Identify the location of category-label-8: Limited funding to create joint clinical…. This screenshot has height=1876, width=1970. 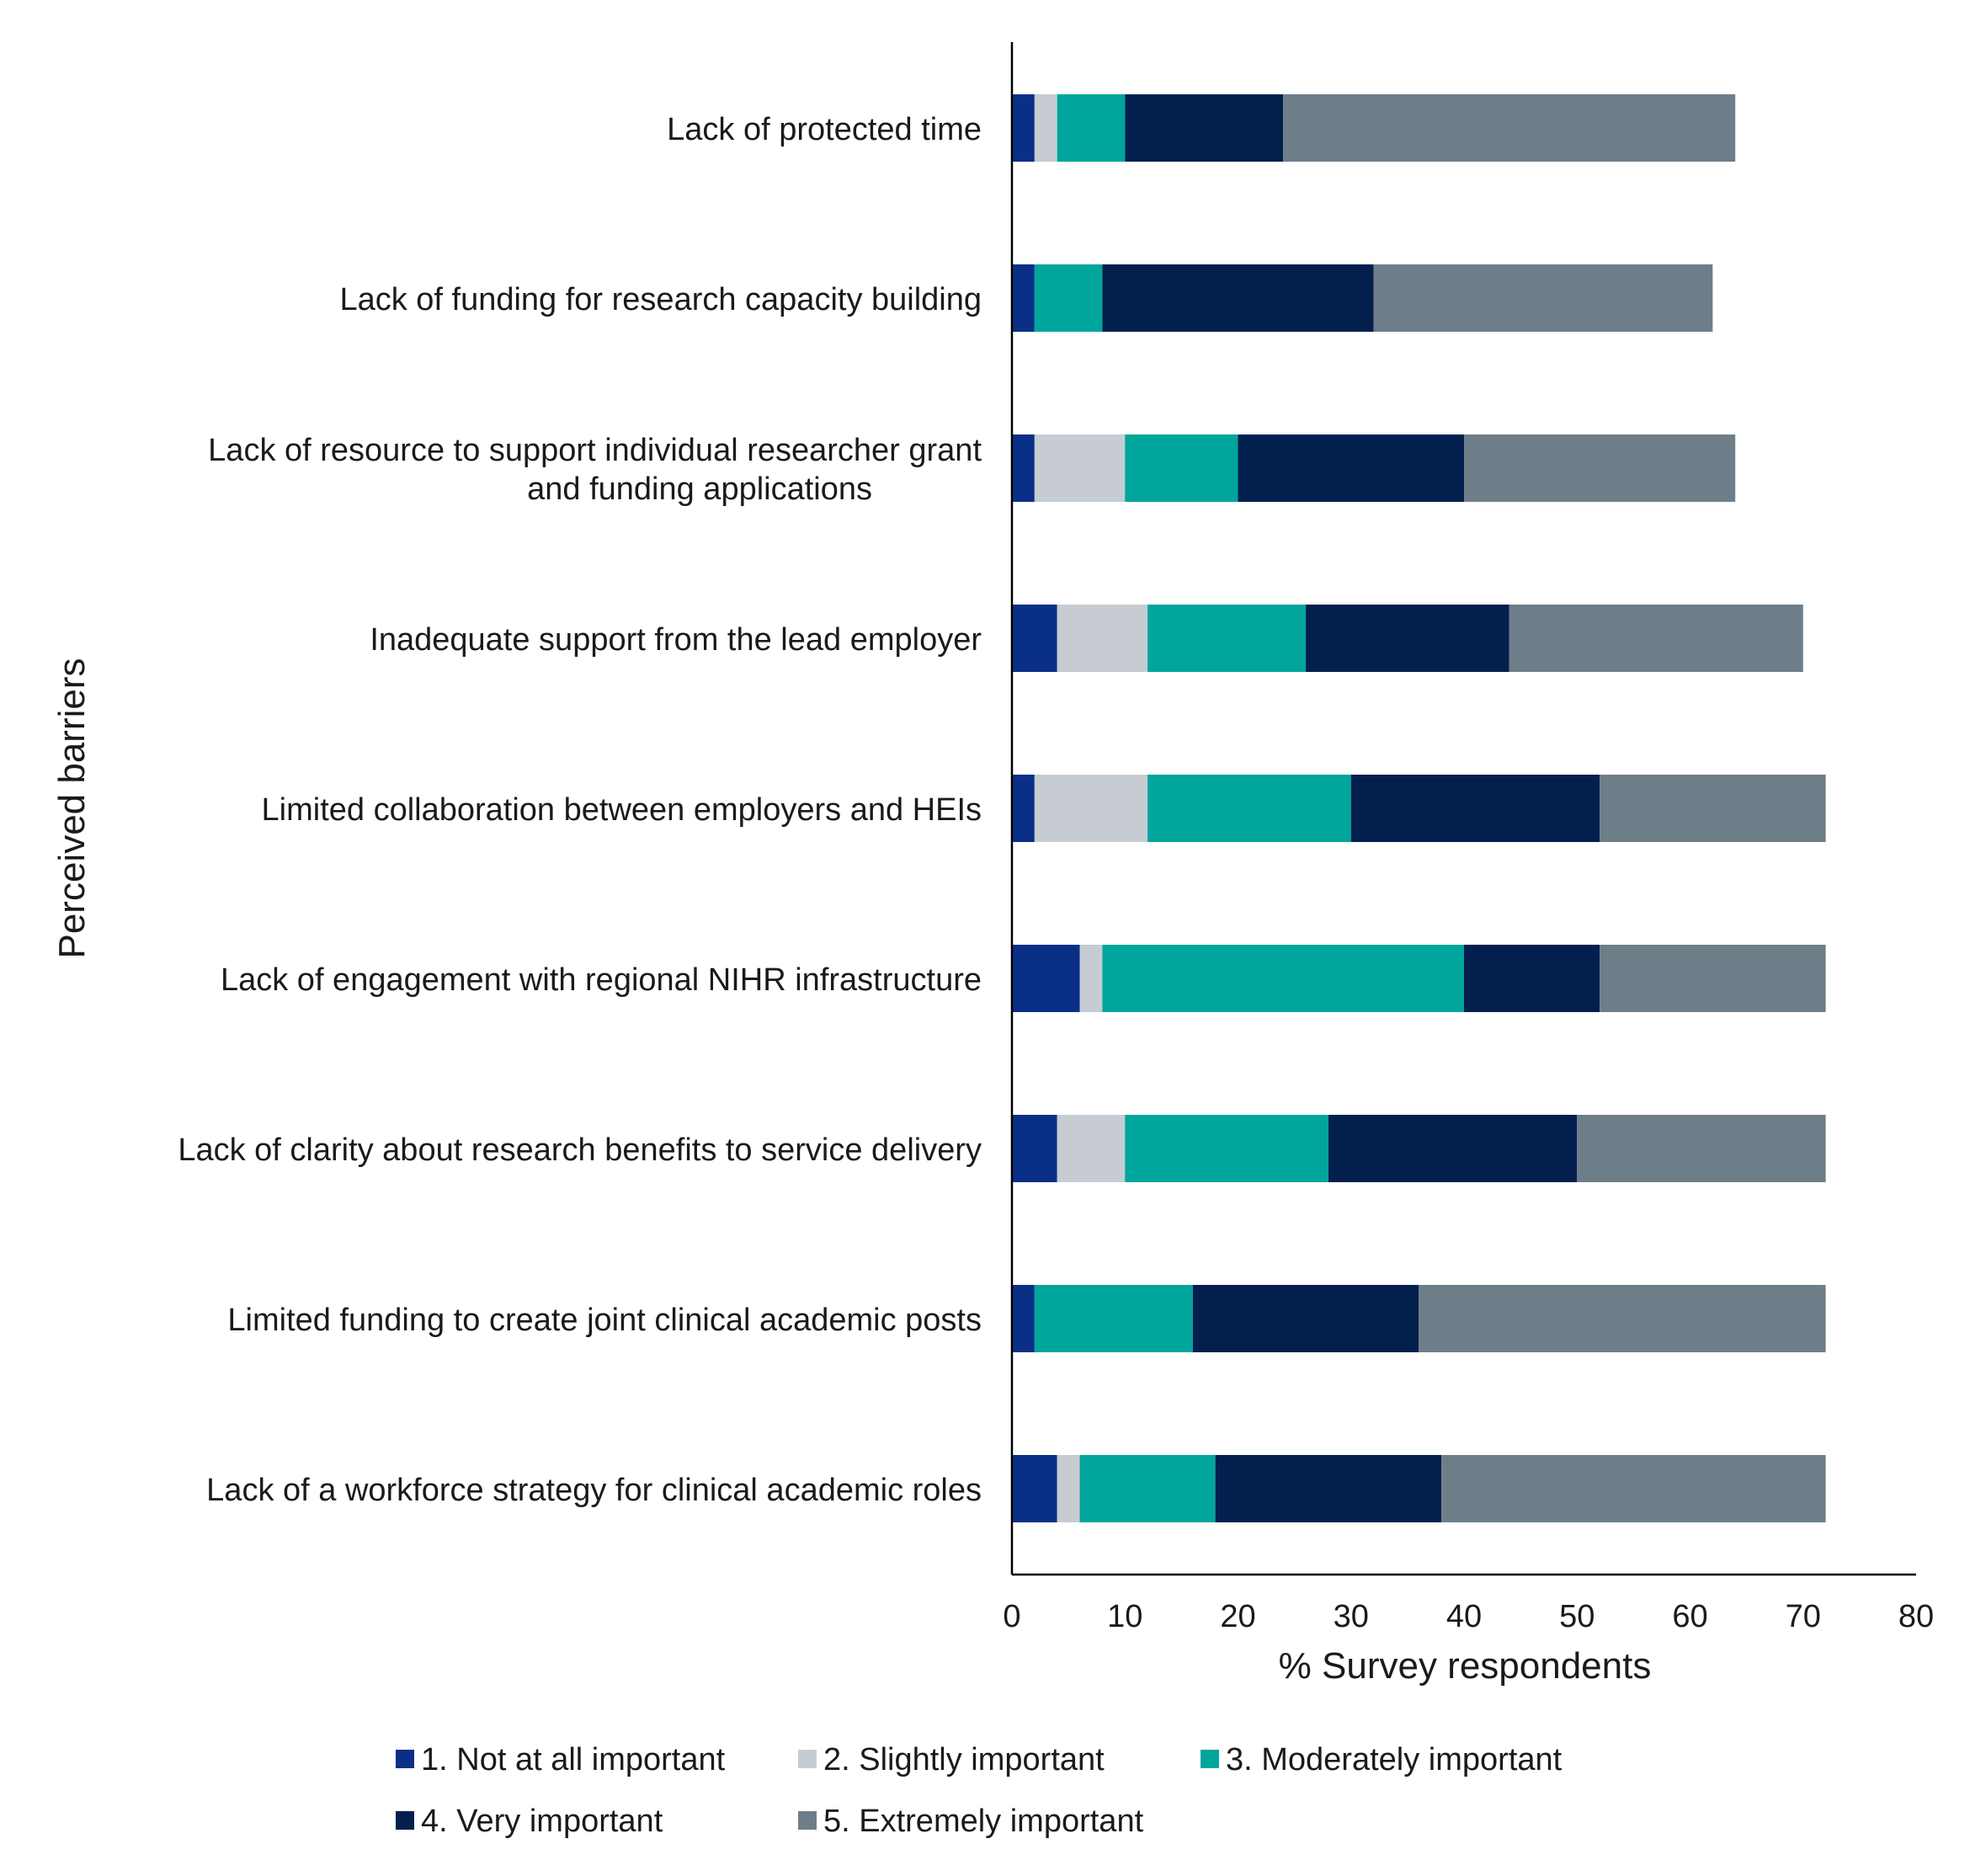
(604, 1321).